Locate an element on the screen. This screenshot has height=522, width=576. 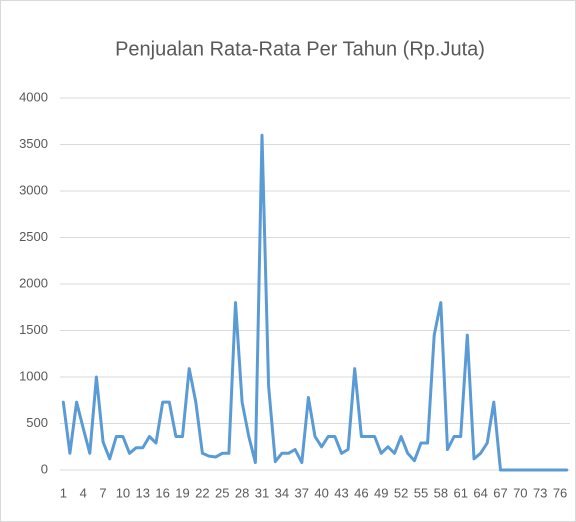
x-tick-label: 4 is located at coordinates (83, 492).